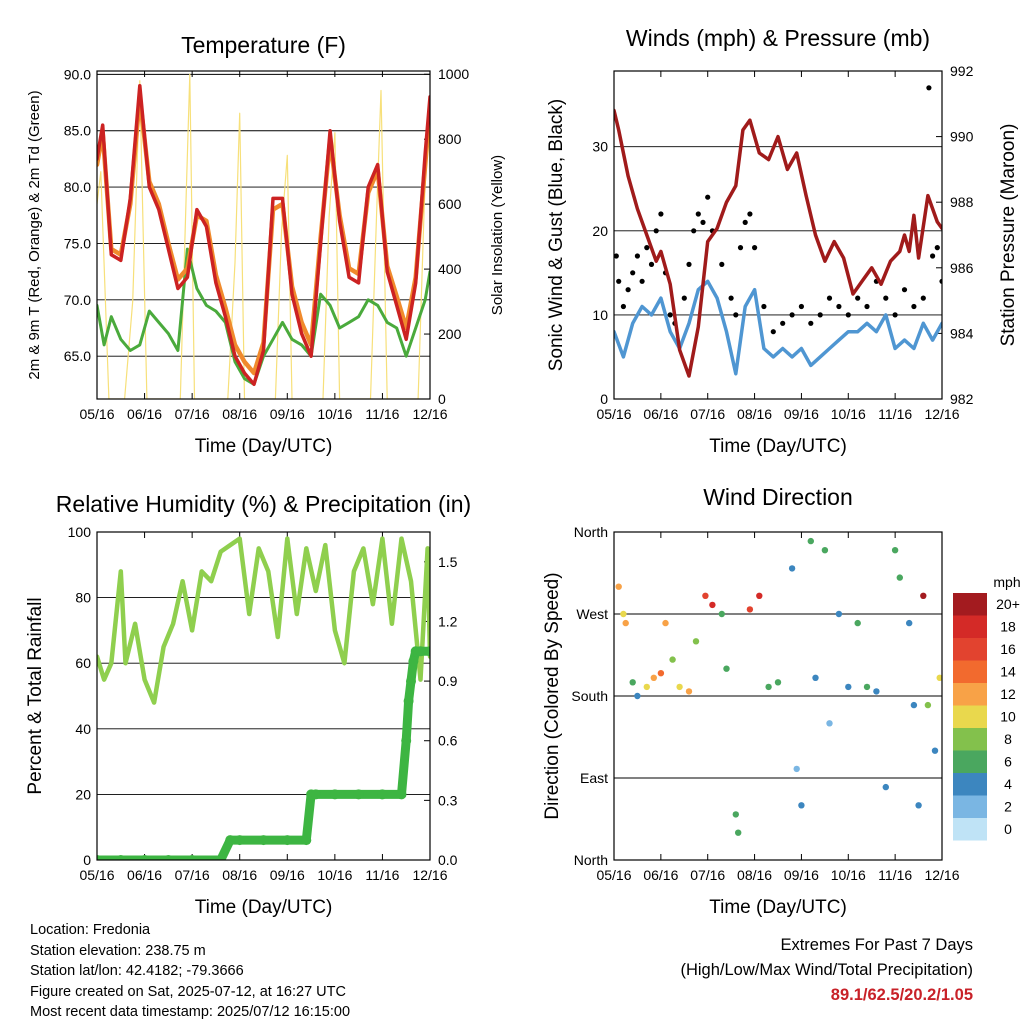 The height and width of the screenshot is (1024, 1024). I want to click on x-axis-label: Time (Day/UTC), so click(264, 907).